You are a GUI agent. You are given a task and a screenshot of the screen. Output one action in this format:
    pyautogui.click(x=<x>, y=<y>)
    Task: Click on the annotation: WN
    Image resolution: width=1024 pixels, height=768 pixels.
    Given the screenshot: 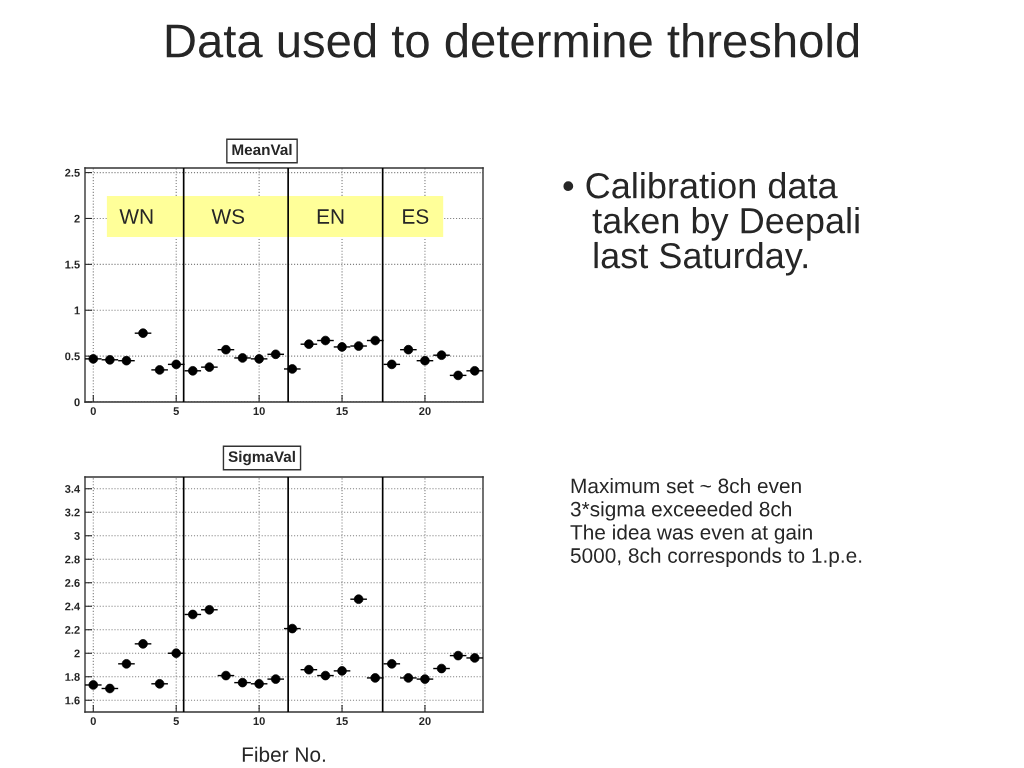 What is the action you would take?
    pyautogui.click(x=136, y=216)
    